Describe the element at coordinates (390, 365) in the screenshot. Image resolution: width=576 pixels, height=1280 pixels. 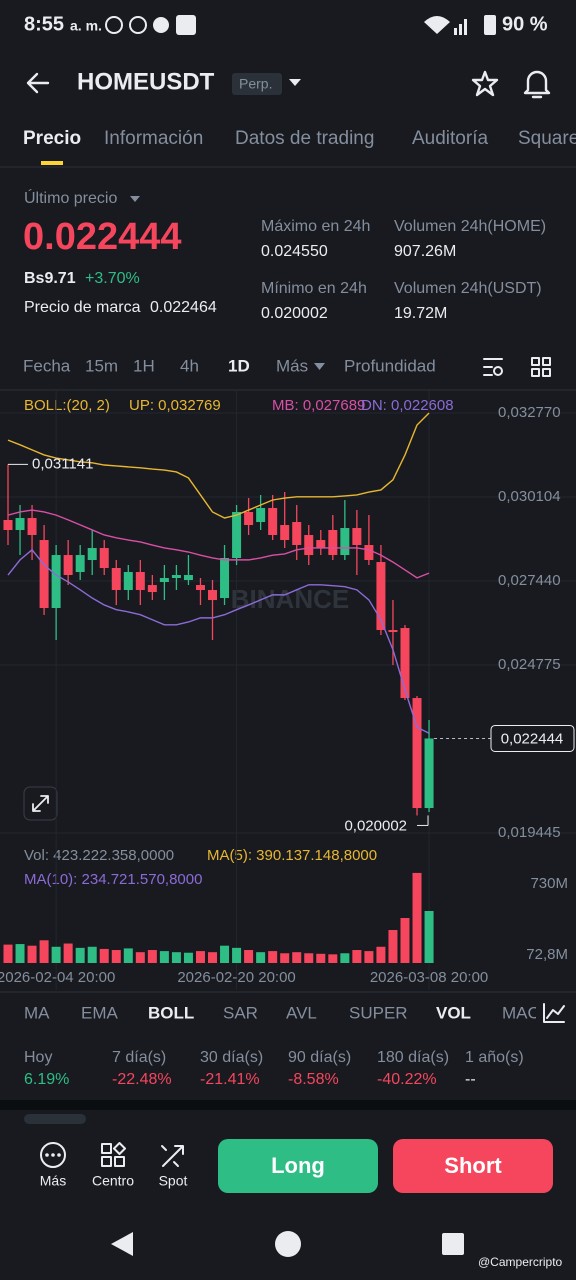
I see `interval: Profundidad` at that location.